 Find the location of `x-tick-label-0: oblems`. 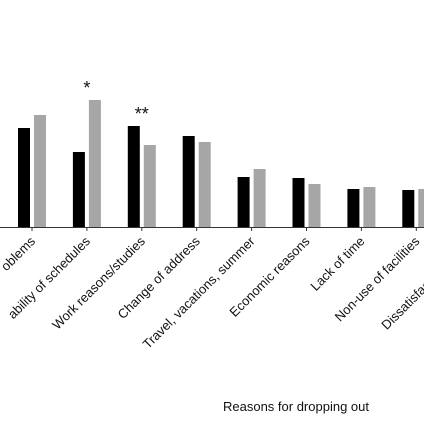

x-tick-label-0: oblems is located at coordinates (19, 253).